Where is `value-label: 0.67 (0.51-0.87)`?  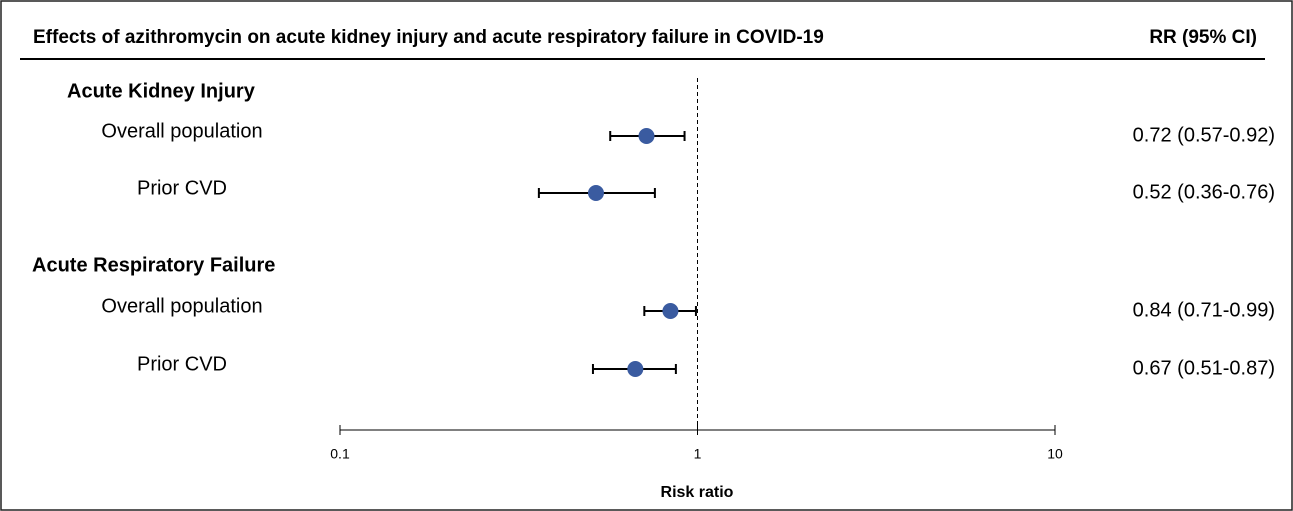
value-label: 0.67 (0.51-0.87) is located at coordinates (1204, 368).